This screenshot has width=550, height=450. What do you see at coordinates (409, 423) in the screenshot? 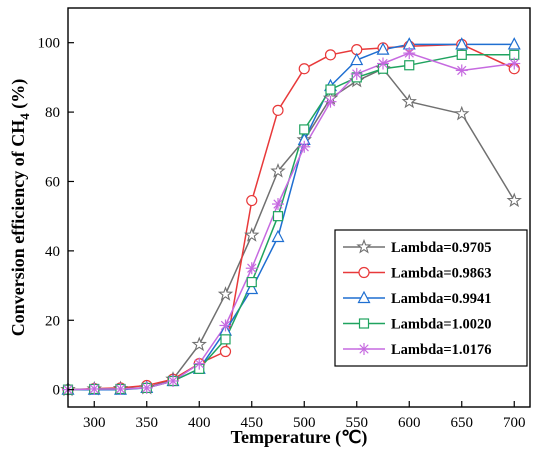
I see `x-tick-label: 600` at bounding box center [409, 423].